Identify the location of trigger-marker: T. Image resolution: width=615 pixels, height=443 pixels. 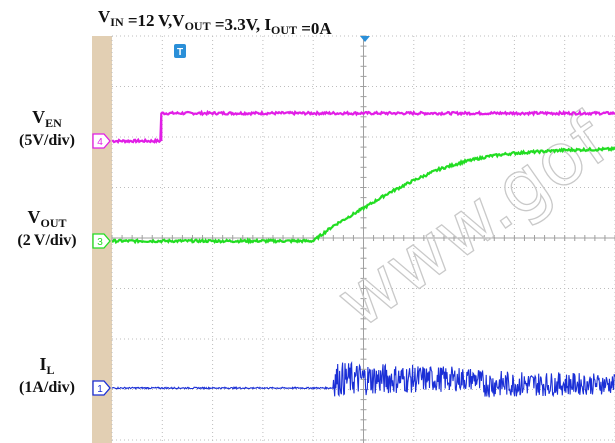
(180, 51).